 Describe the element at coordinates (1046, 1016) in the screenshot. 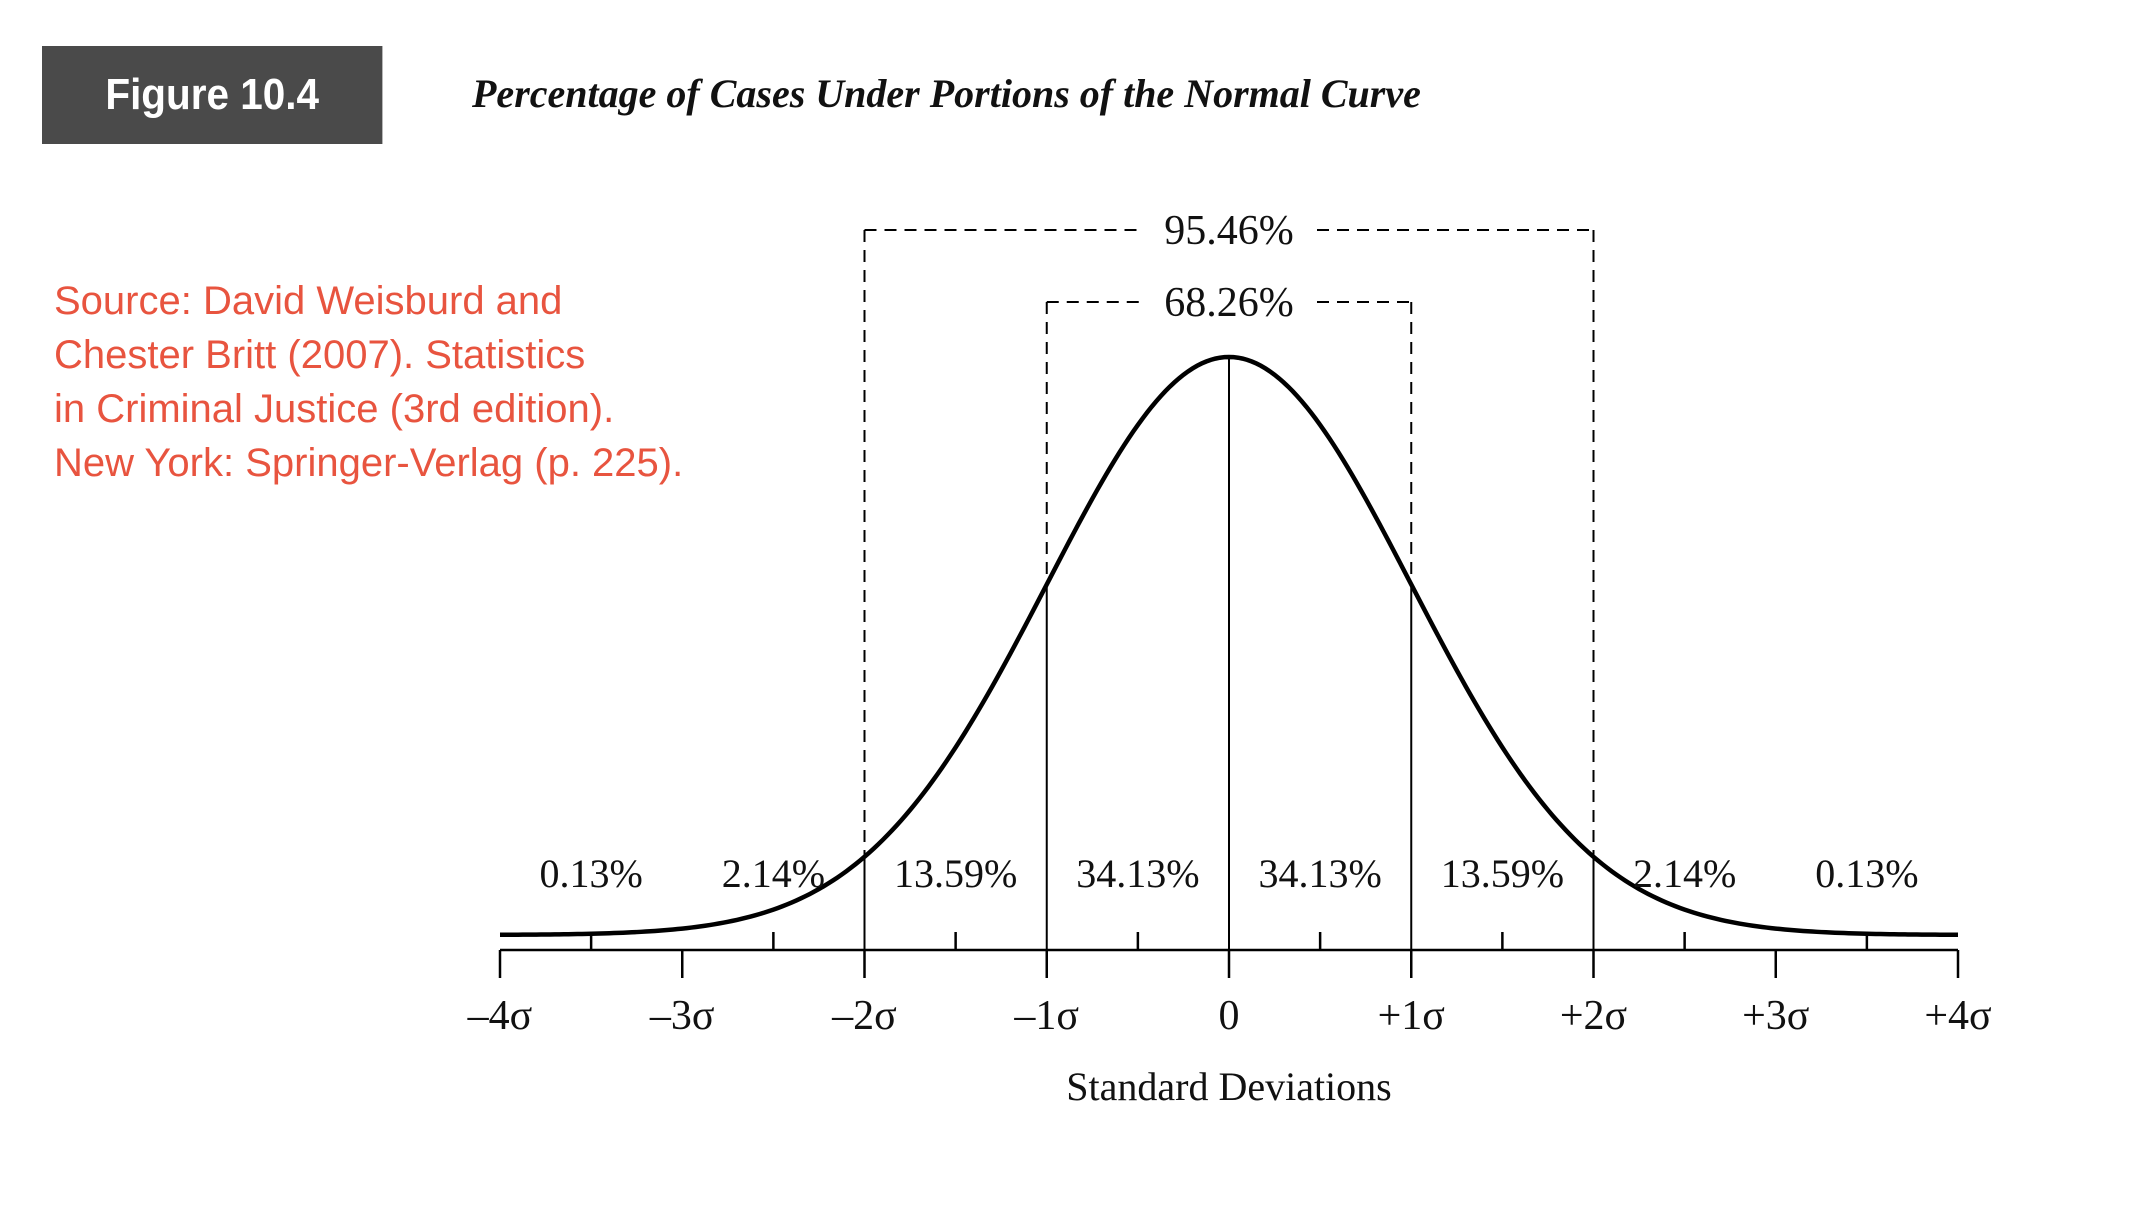

I see `tick-label: –1σ` at that location.